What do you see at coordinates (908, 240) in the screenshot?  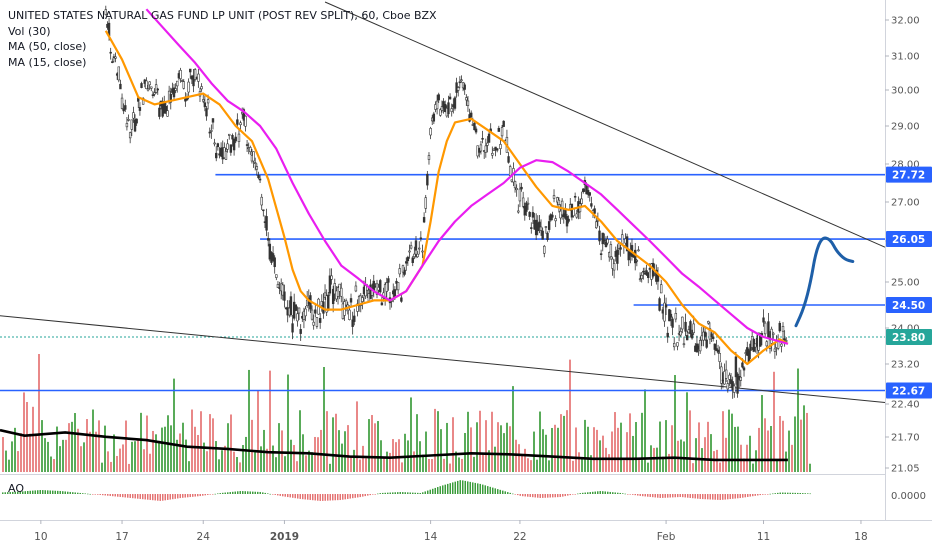 I see `price-label-text: 26.05` at bounding box center [908, 240].